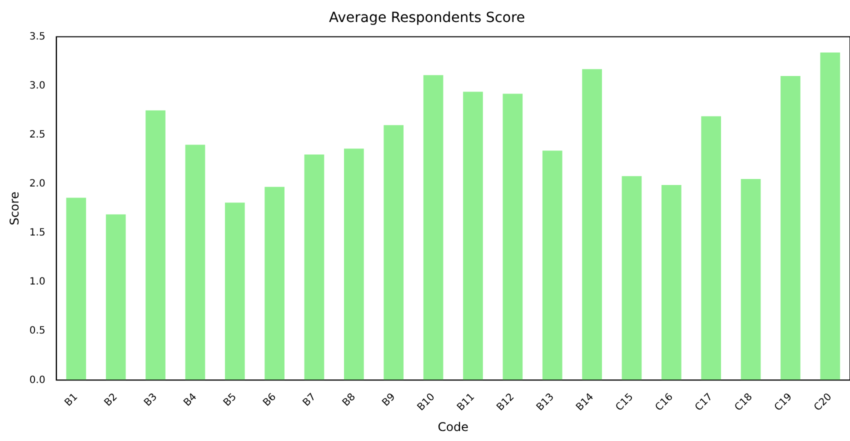 The image size is (850, 441). Describe the element at coordinates (37, 233) in the screenshot. I see `y-tick-label: 1.5` at that location.